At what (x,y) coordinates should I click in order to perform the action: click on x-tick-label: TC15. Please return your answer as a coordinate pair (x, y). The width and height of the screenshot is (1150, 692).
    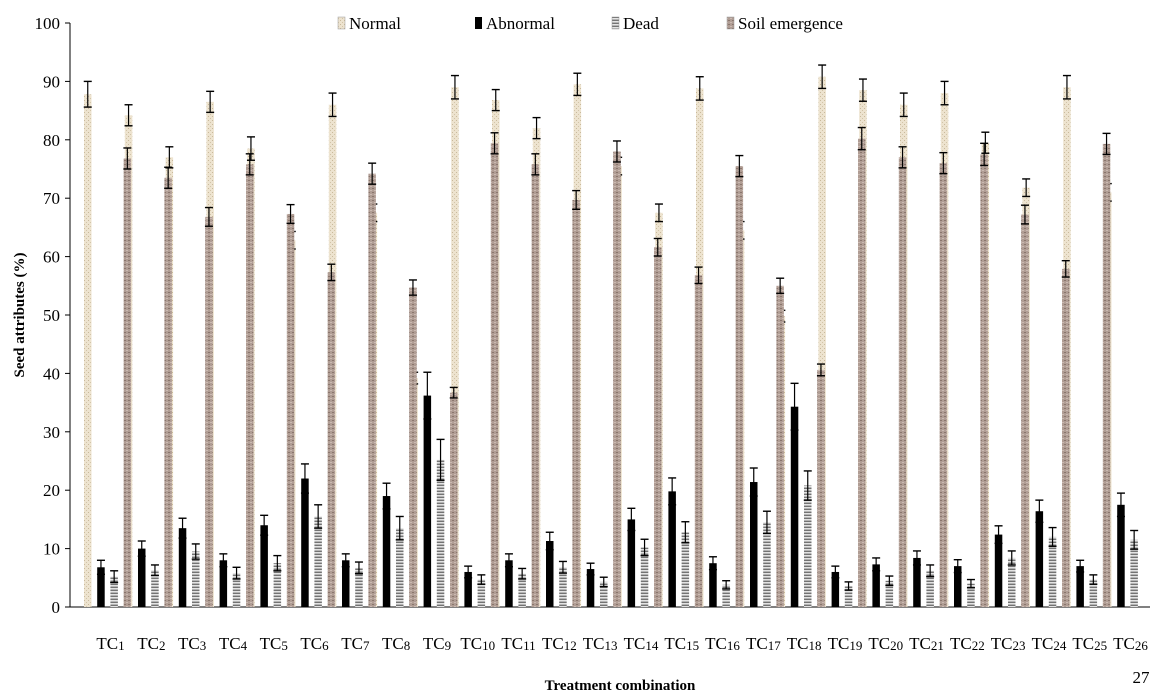
    Looking at the image, I should click on (681, 643).